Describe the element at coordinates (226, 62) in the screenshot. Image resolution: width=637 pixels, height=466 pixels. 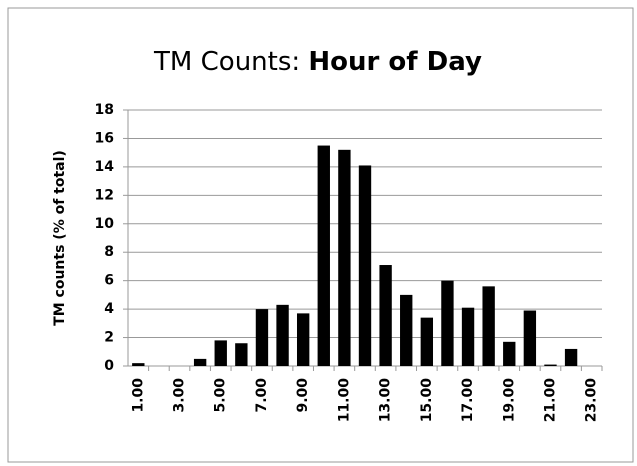
I see `title-part: TM Counts:` at that location.